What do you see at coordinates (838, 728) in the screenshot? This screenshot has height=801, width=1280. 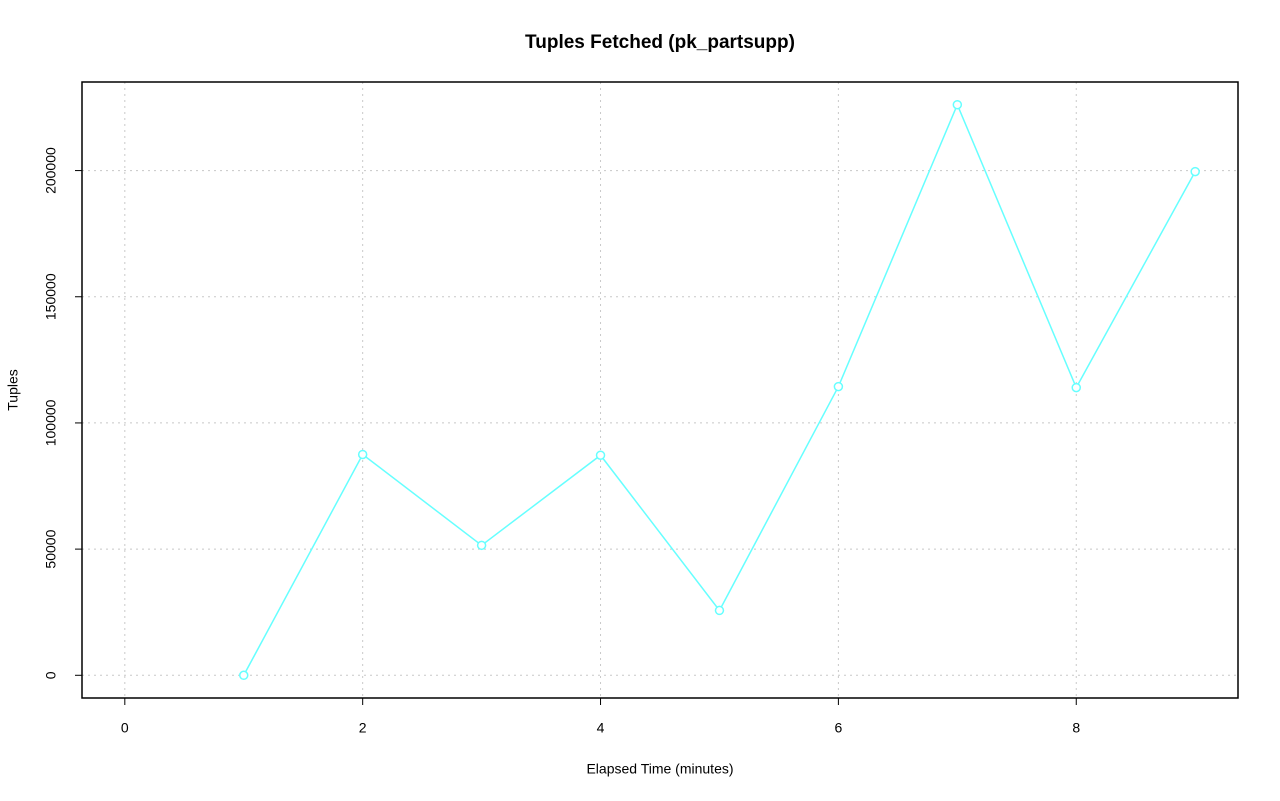 I see `x-tick-label: 6` at bounding box center [838, 728].